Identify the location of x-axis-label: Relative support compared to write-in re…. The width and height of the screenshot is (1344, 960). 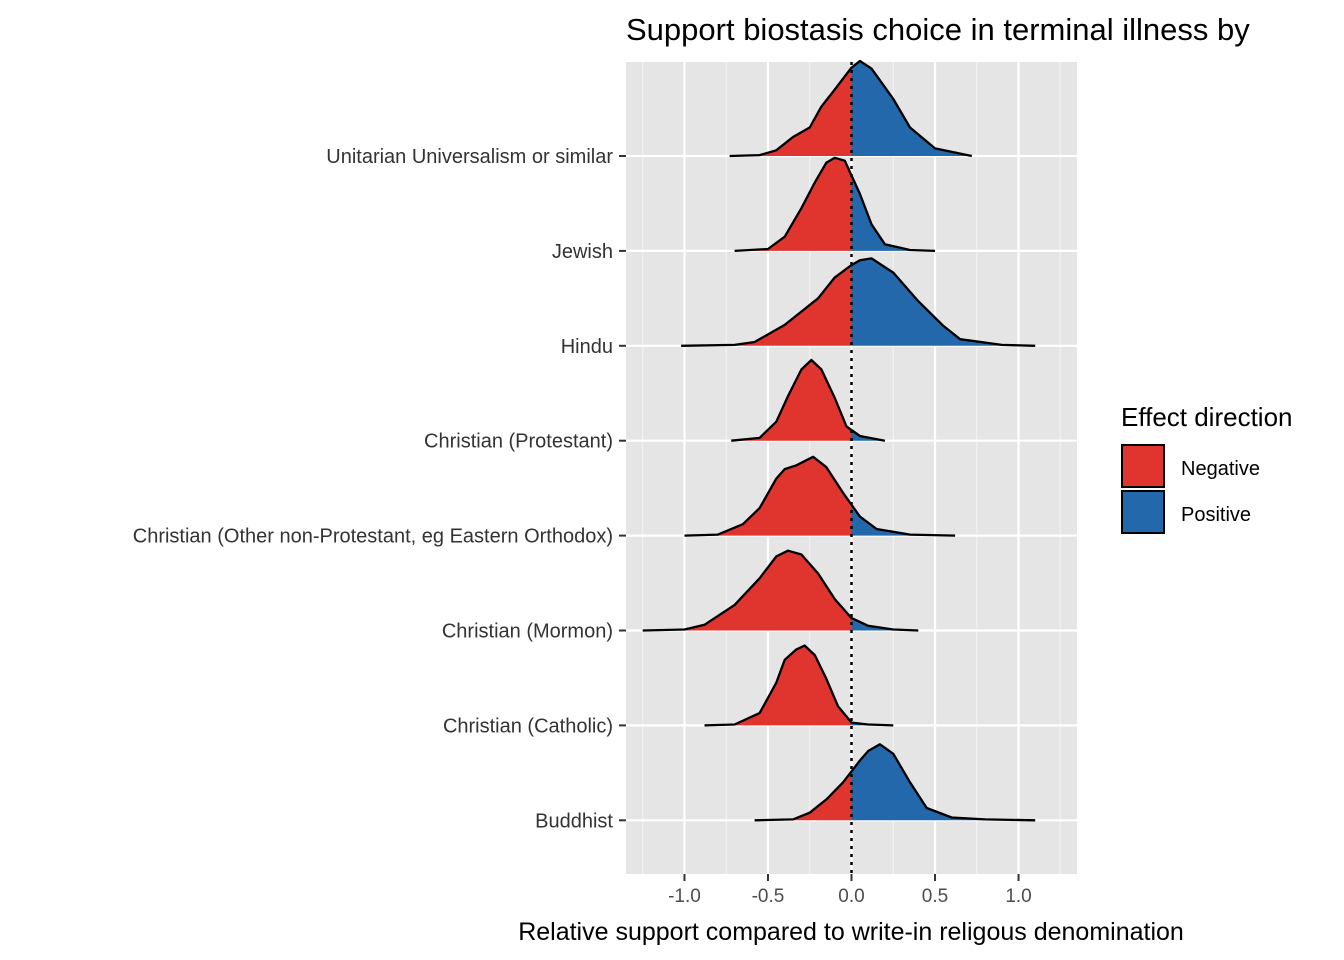
(851, 932).